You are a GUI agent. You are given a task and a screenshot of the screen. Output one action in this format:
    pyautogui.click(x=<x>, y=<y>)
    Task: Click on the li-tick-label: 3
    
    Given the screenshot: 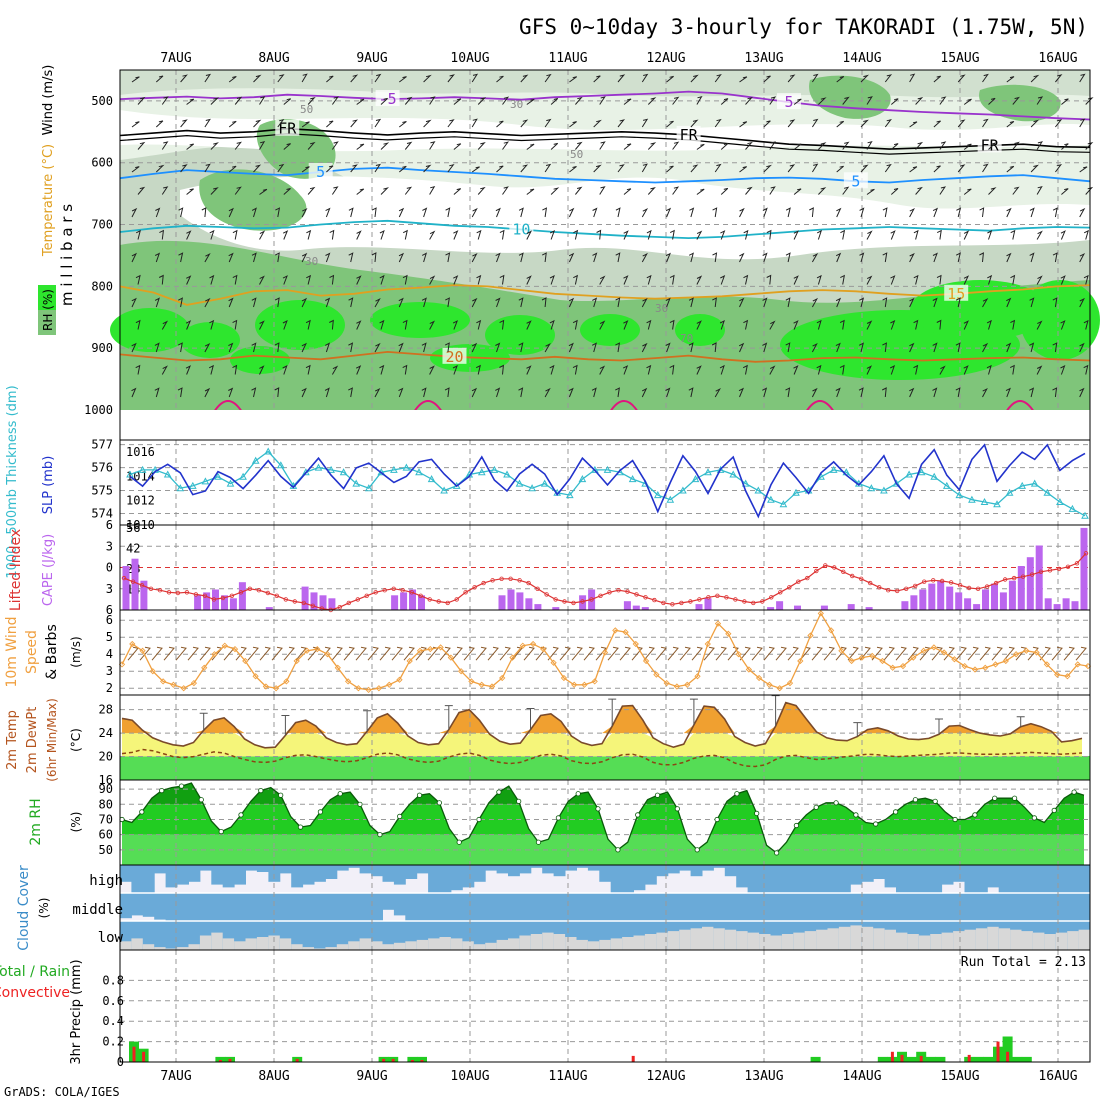 What is the action you would take?
    pyautogui.click(x=109, y=589)
    